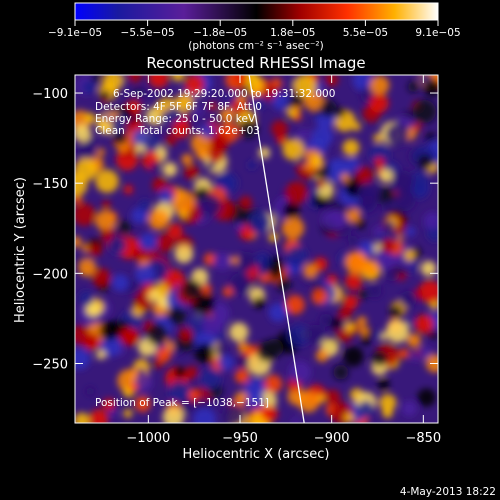  What do you see at coordinates (178, 107) in the screenshot?
I see `annotation-detectors: Detectors: 4F 5F 6F 7F 8F, Att 0` at bounding box center [178, 107].